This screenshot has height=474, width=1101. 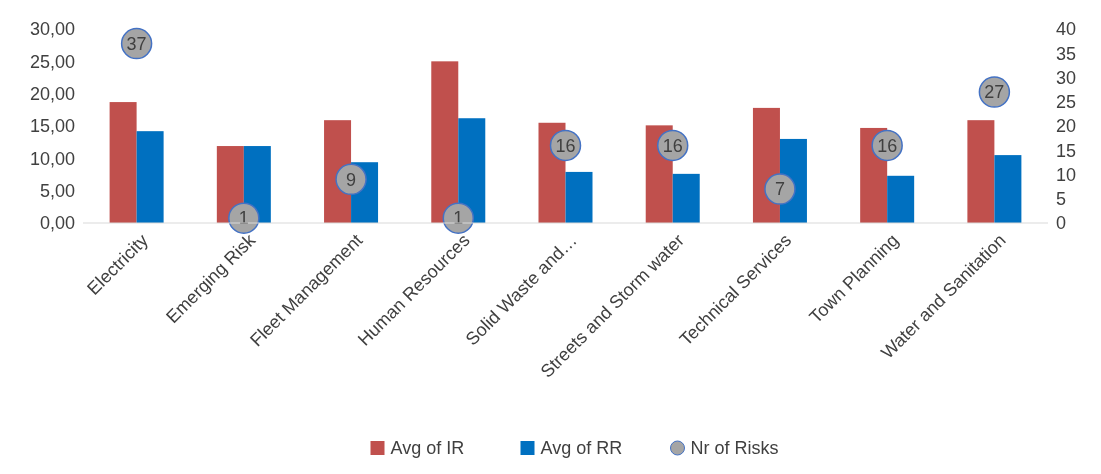 I want to click on y-tick-label: 0,00, so click(x=57, y=223).